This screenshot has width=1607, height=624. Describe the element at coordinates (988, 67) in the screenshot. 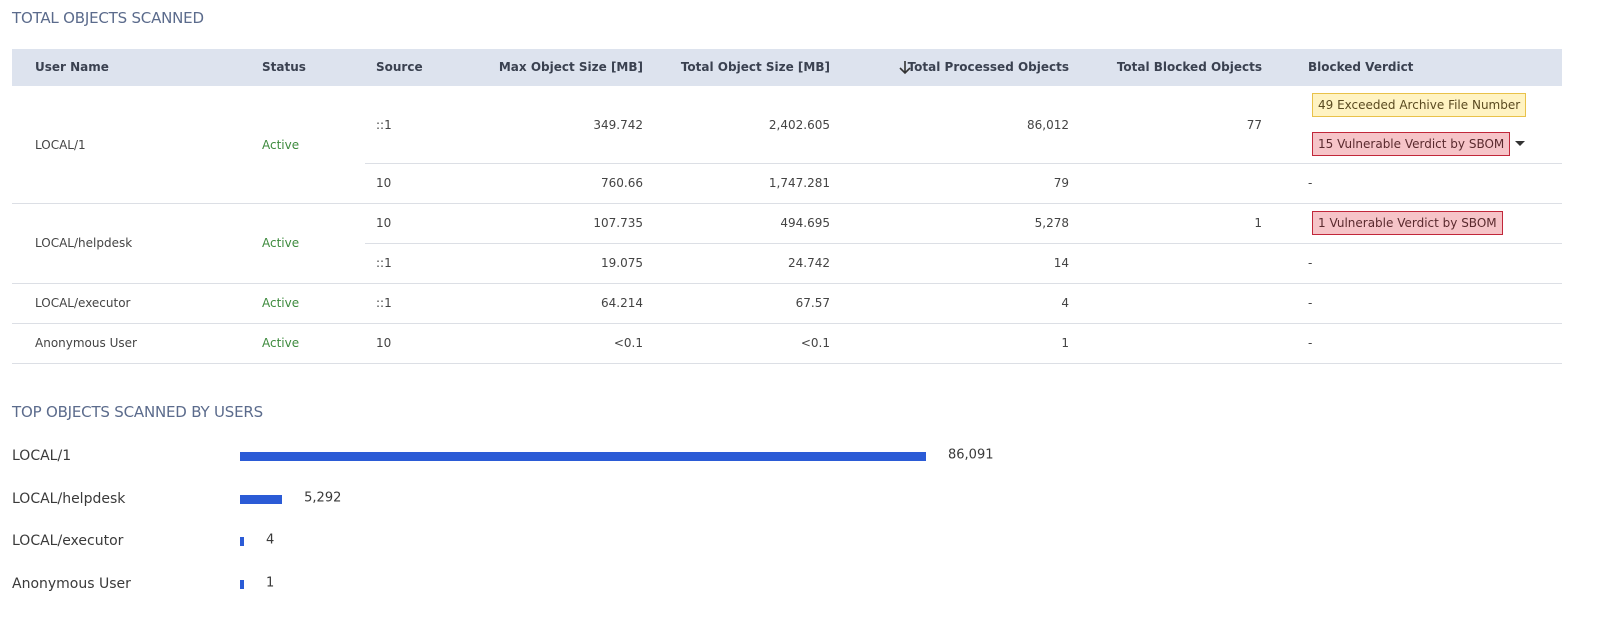

I see `column-header: Total Processed Objects` at that location.